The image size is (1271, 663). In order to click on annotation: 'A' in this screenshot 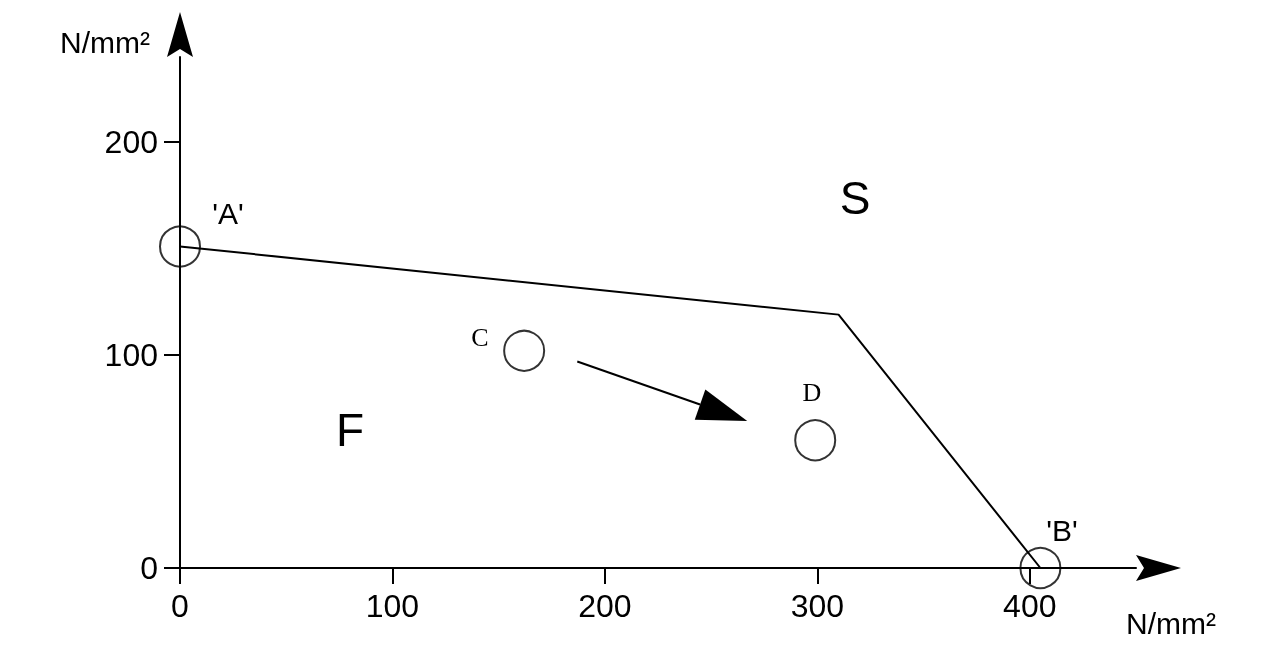, I will do `click(228, 213)`.